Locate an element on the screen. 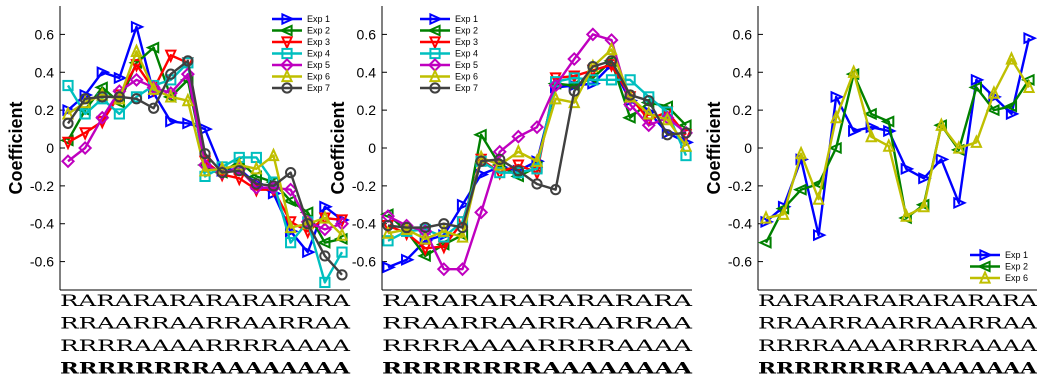  legend-label: Exp 2 is located at coordinates (1016, 267).